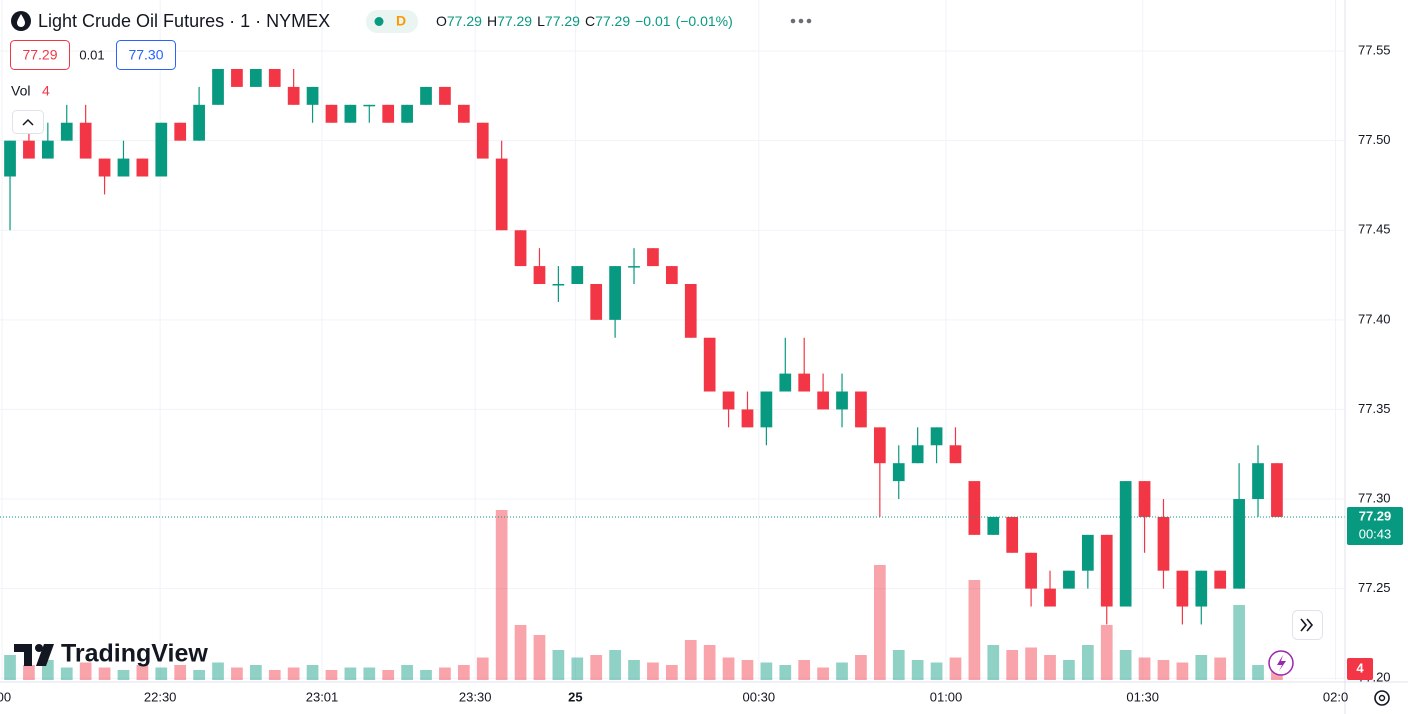 This screenshot has width=1408, height=714. I want to click on ohlc-key: L, so click(541, 21).